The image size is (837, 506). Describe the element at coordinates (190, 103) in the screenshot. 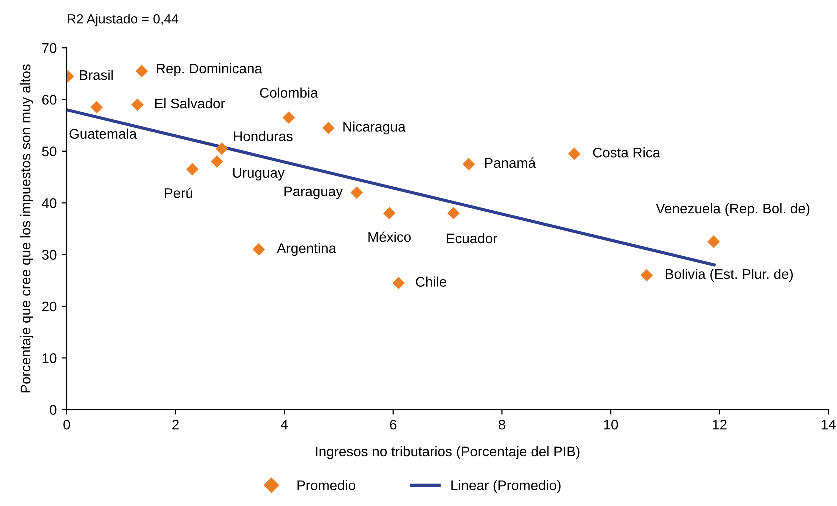

I see `annotation: El Salvador` at that location.